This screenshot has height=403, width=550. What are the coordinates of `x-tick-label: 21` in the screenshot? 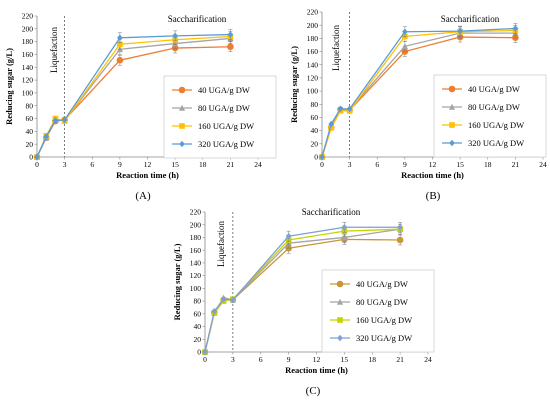 It's located at (516, 164).